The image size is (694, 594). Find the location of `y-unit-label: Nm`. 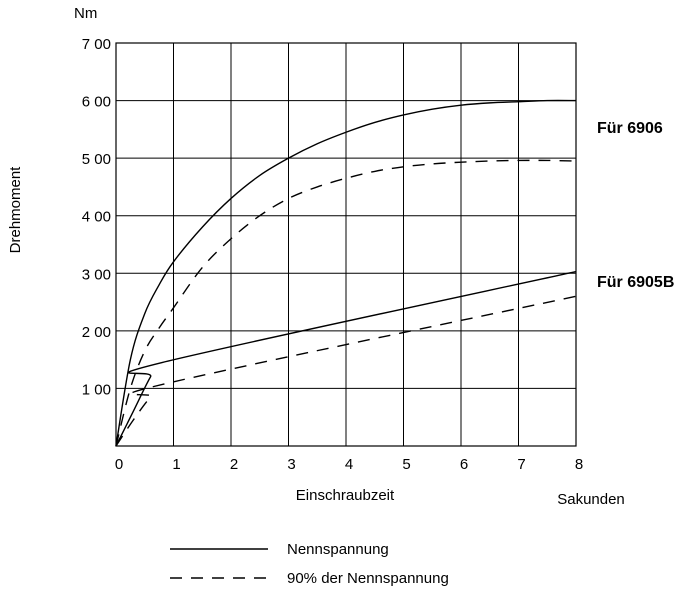

y-unit-label: Nm is located at coordinates (85, 13).